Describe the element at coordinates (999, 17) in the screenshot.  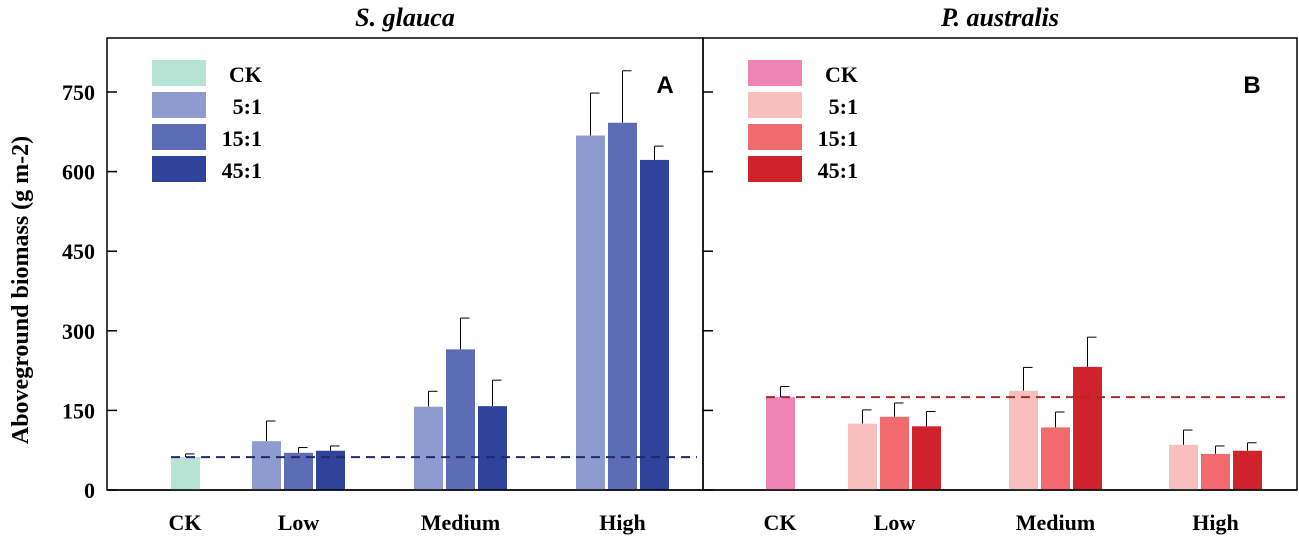
I see `panel-title: P. australis` at that location.